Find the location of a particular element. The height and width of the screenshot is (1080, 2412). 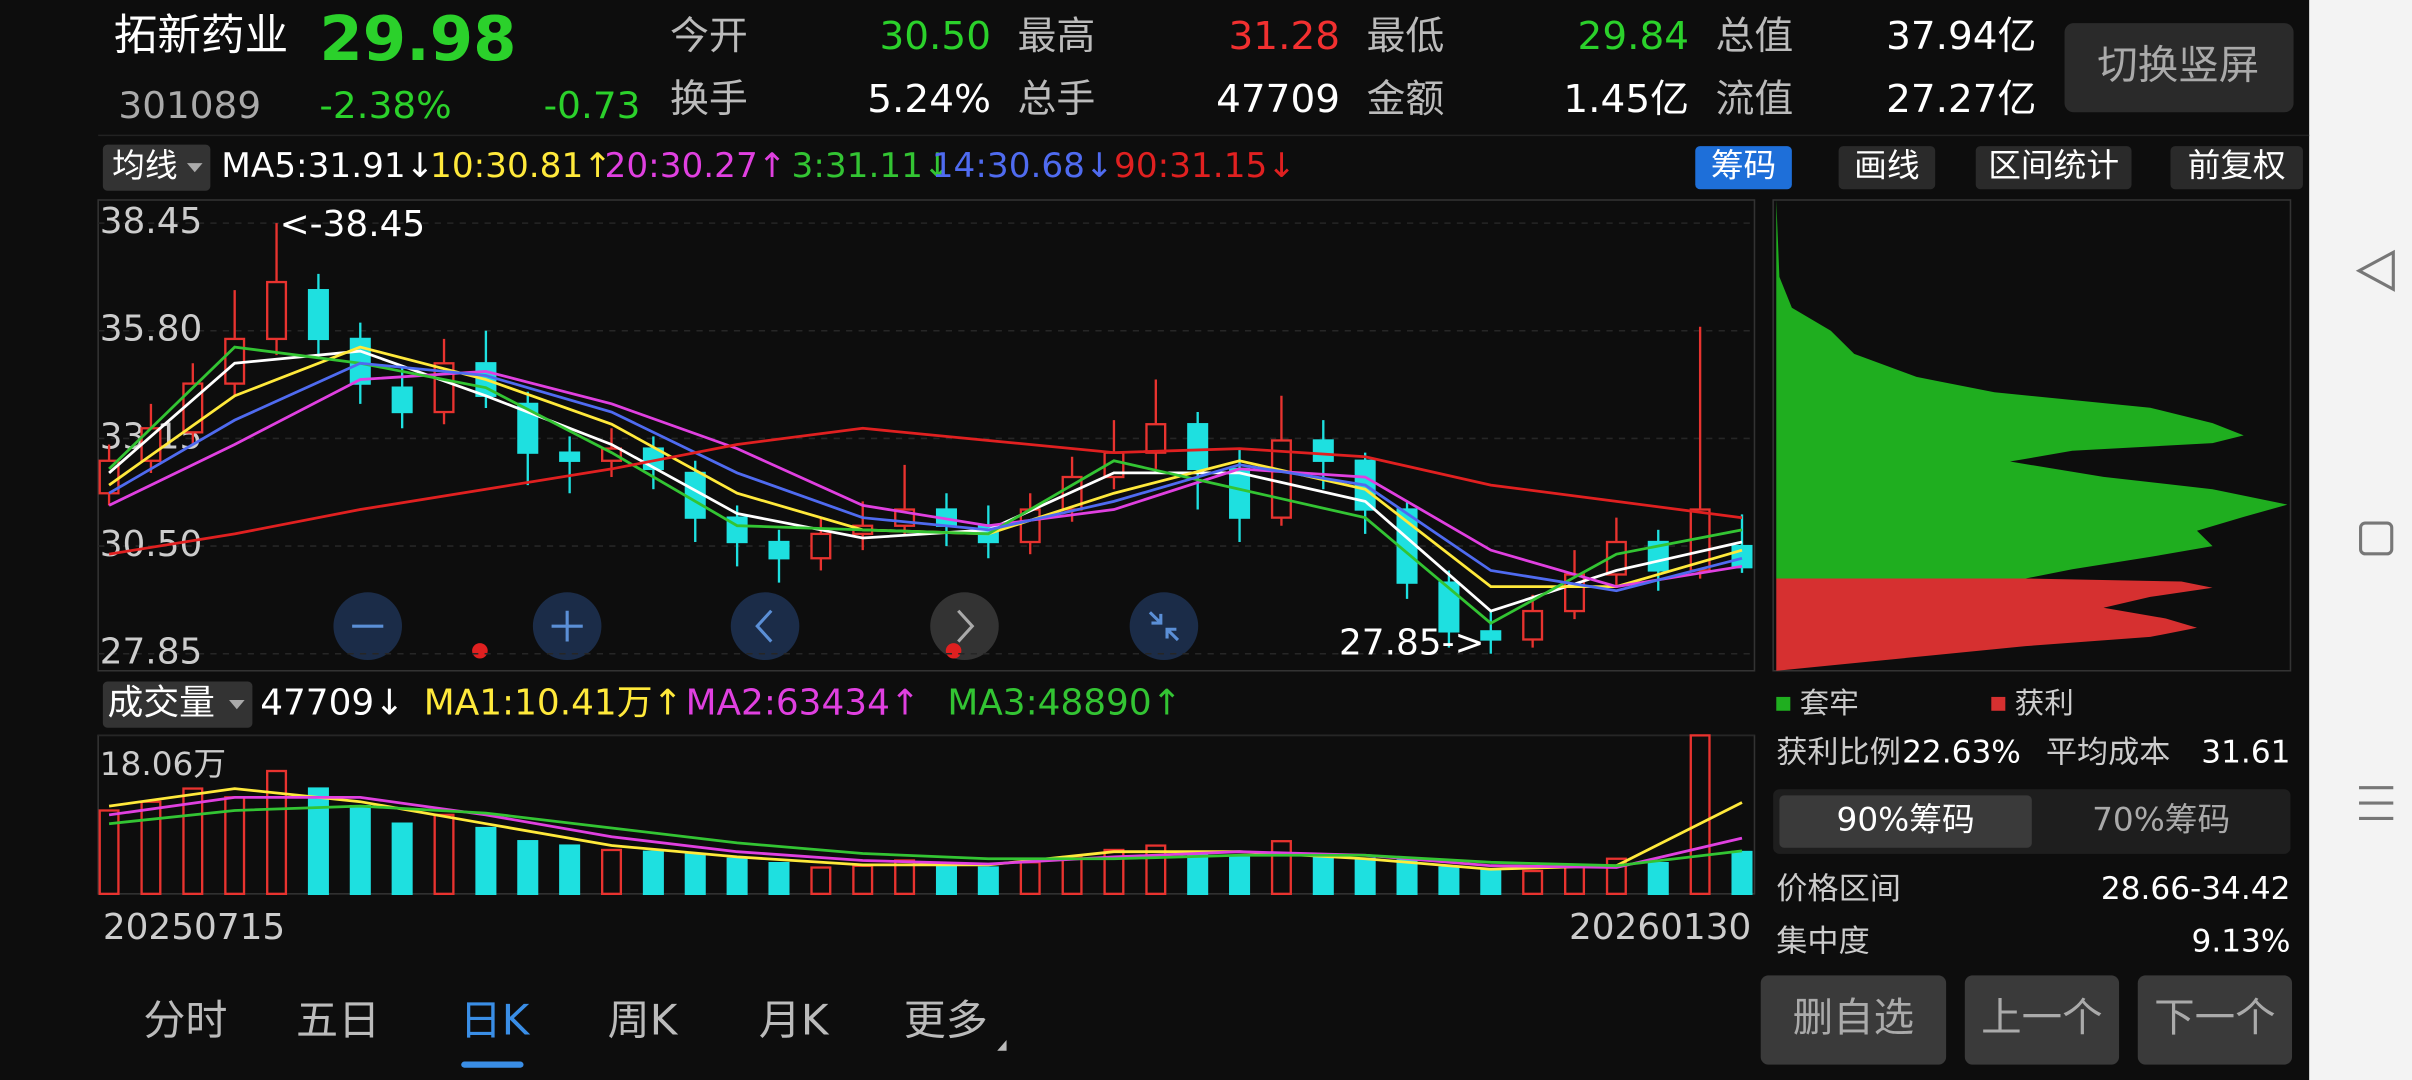

fit is located at coordinates (1164, 626).